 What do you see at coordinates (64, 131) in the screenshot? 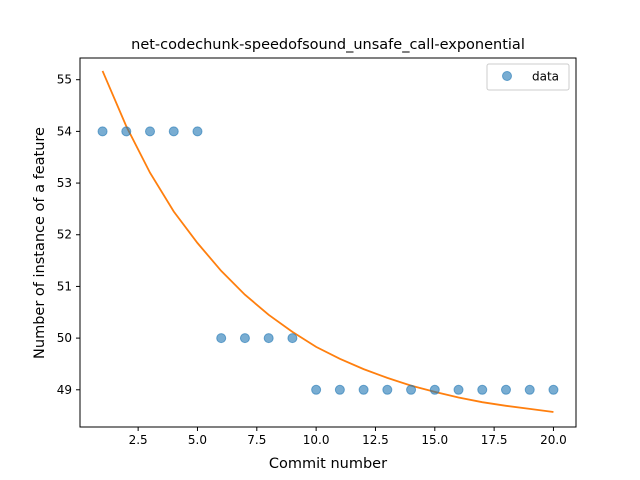
I see `y-tick-label: 54` at bounding box center [64, 131].